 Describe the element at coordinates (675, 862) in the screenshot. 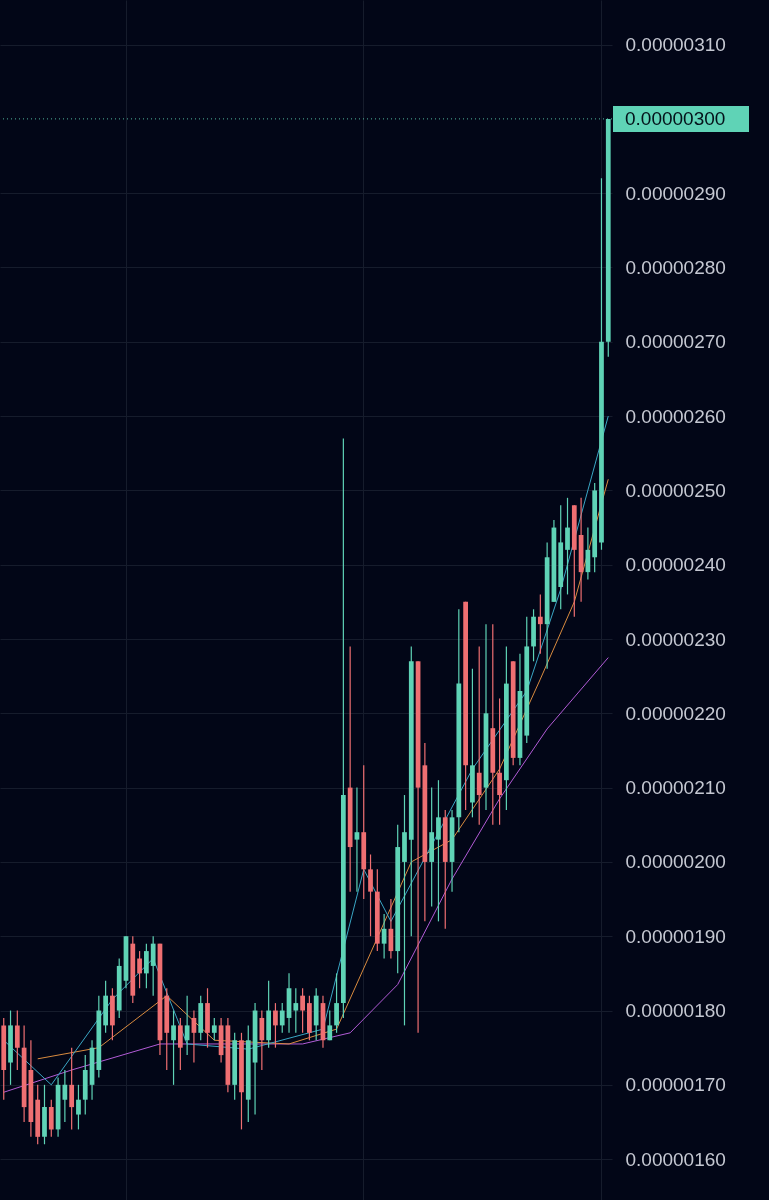

I see `y-tick-label: 0.00000200` at that location.